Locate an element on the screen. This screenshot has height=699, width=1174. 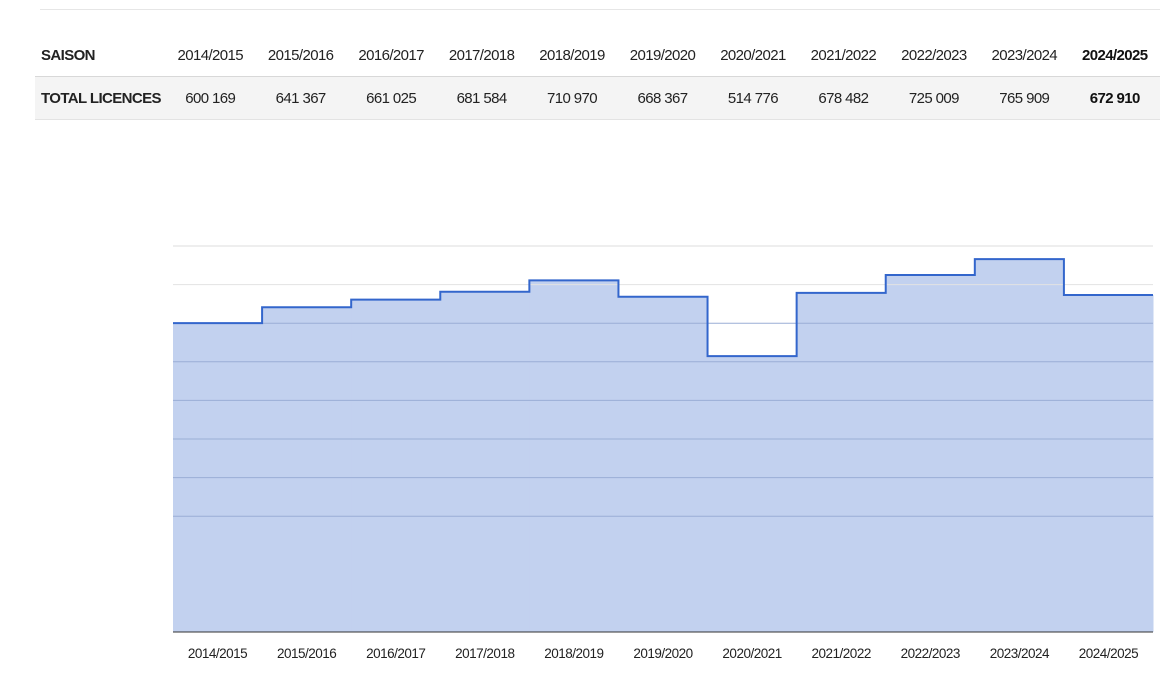
total-cell: 641 367 is located at coordinates (300, 98).